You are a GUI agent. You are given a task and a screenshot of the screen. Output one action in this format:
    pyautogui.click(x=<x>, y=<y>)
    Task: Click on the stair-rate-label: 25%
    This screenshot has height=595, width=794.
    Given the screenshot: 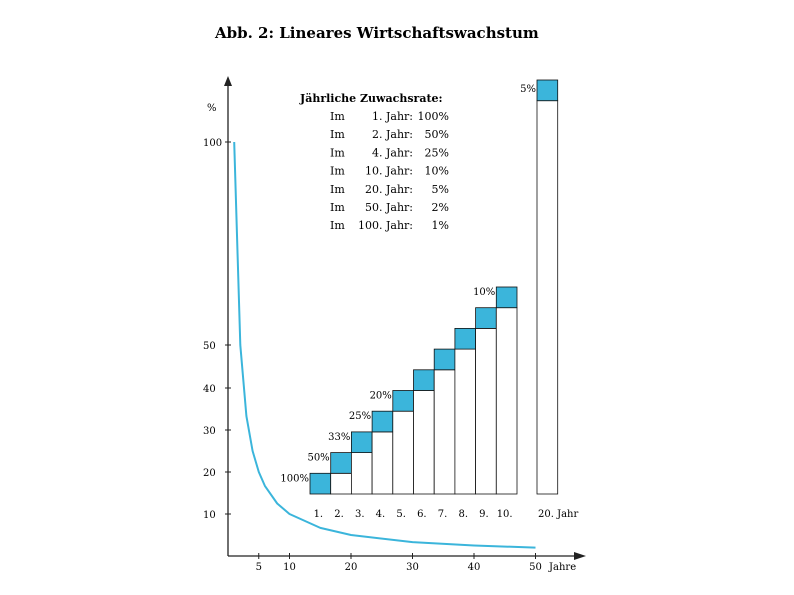 What is the action you would take?
    pyautogui.click(x=360, y=416)
    